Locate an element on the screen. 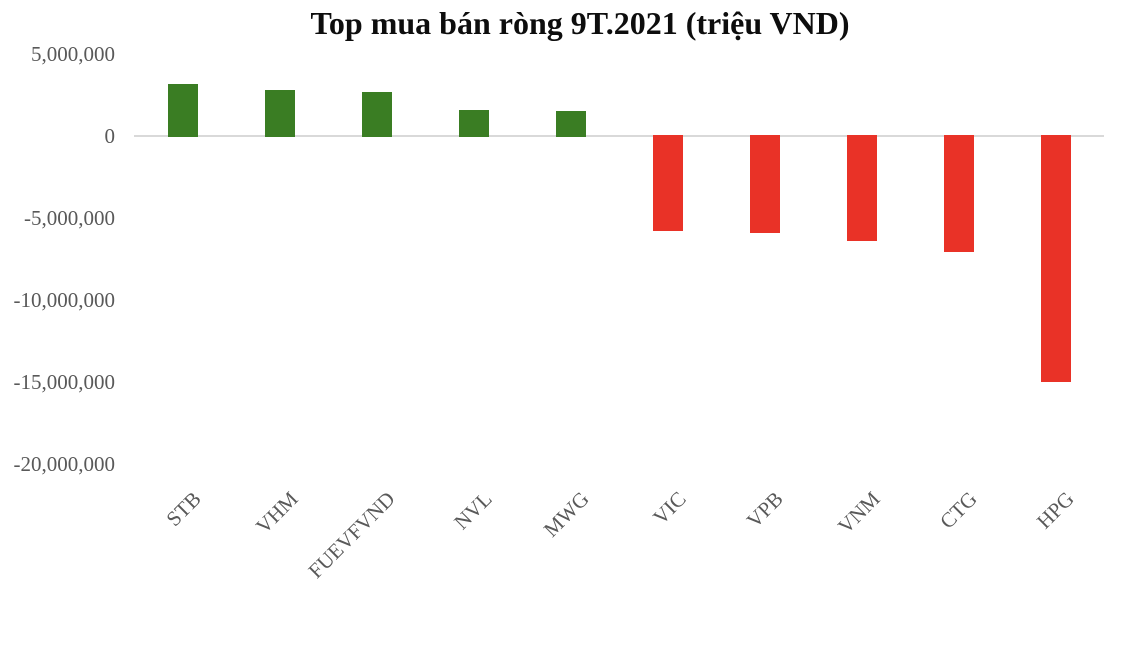  bar-negative-vpb is located at coordinates (764, 184).